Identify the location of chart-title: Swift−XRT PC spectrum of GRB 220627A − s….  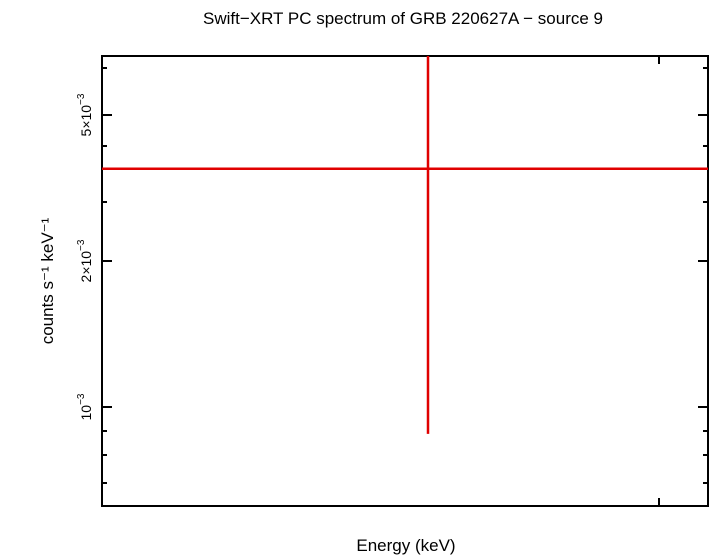
(403, 18).